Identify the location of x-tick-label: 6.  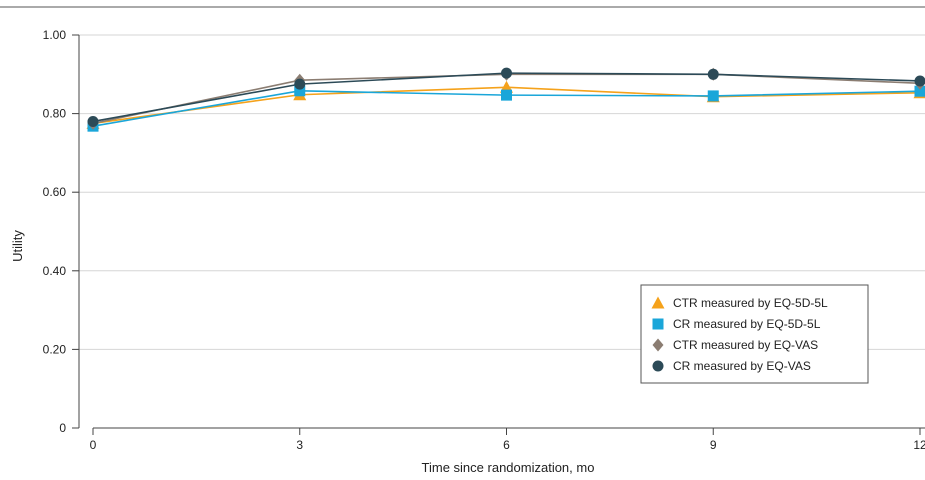
(506, 445).